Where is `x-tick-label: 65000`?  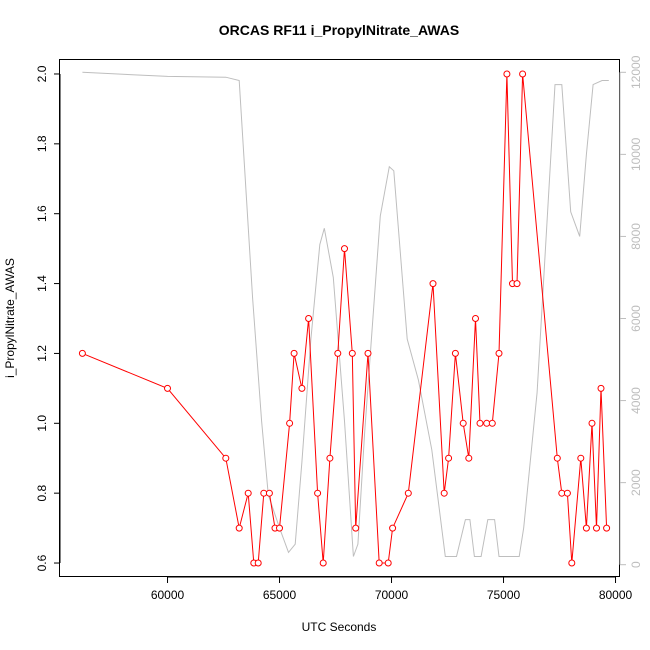 x-tick-label: 65000 is located at coordinates (280, 595).